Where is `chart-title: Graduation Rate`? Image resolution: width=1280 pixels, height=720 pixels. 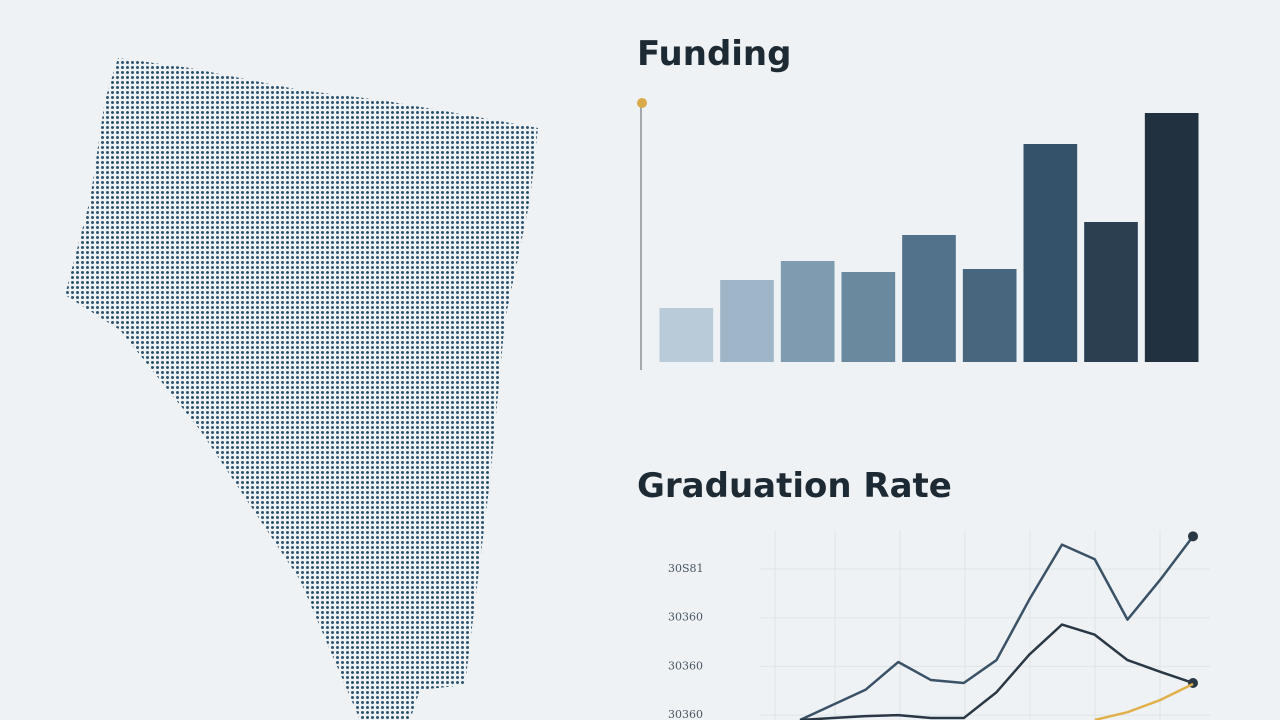
chart-title: Graduation Rate is located at coordinates (794, 486).